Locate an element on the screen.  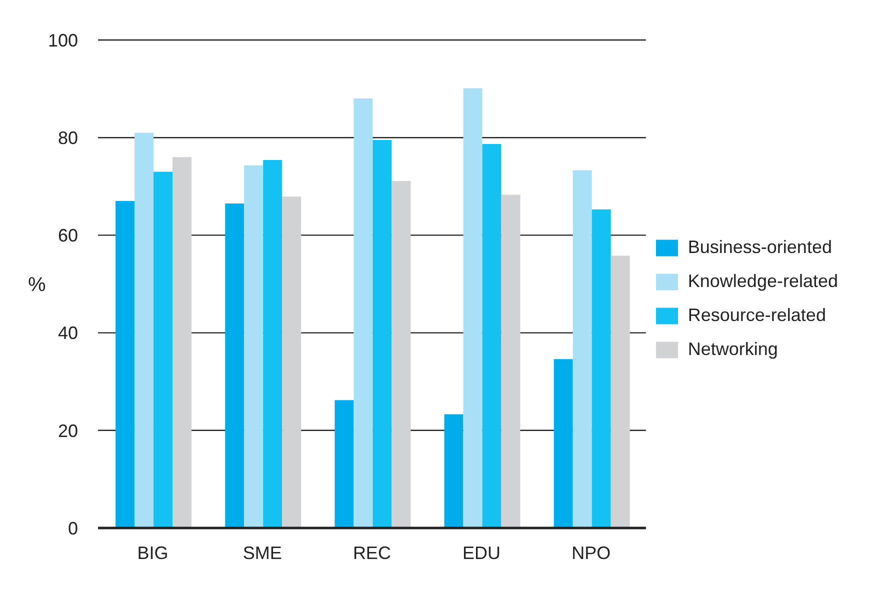
y-tick-label: 0 is located at coordinates (73, 528).